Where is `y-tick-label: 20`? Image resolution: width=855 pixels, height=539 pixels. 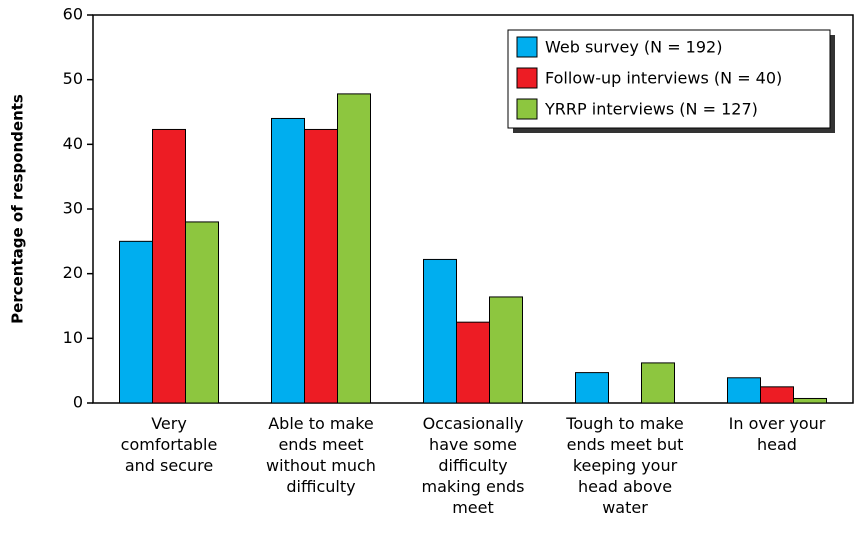 y-tick-label: 20 is located at coordinates (73, 272).